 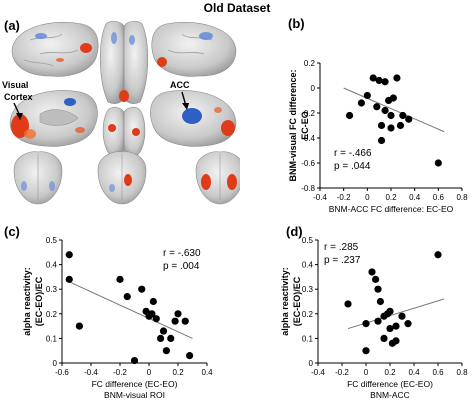 I want to click on visual-label-line1: Visual, so click(x=15, y=85).